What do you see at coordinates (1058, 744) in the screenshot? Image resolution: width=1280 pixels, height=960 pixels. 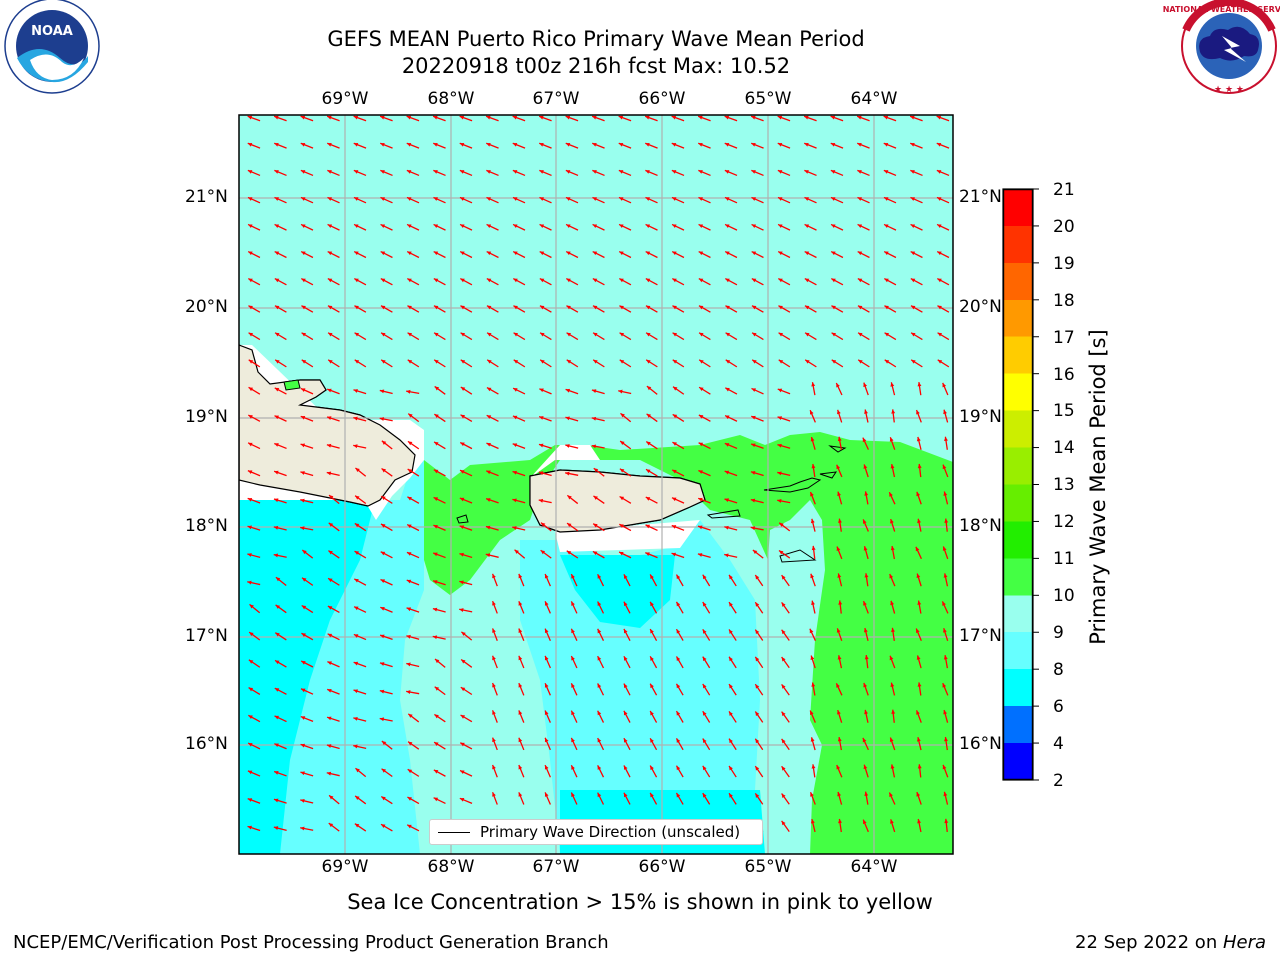 I see `colorbar-tick-4: 4` at bounding box center [1058, 744].